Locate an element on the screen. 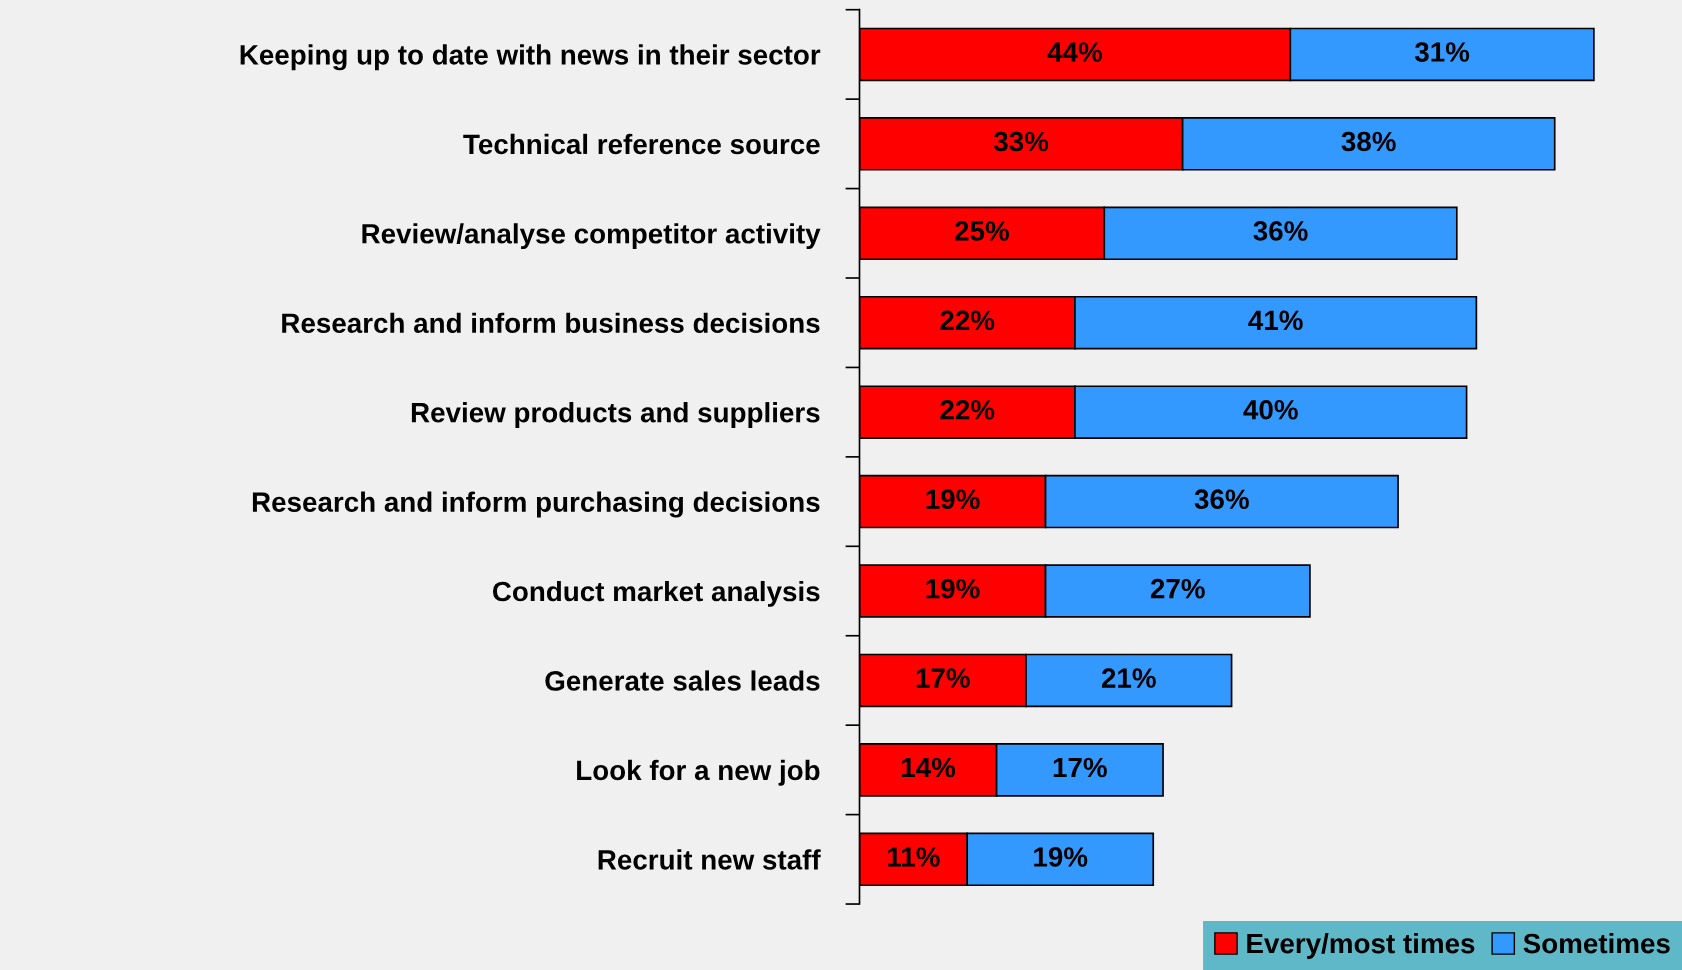 The height and width of the screenshot is (970, 1682). data-label: 41% is located at coordinates (1275, 320).